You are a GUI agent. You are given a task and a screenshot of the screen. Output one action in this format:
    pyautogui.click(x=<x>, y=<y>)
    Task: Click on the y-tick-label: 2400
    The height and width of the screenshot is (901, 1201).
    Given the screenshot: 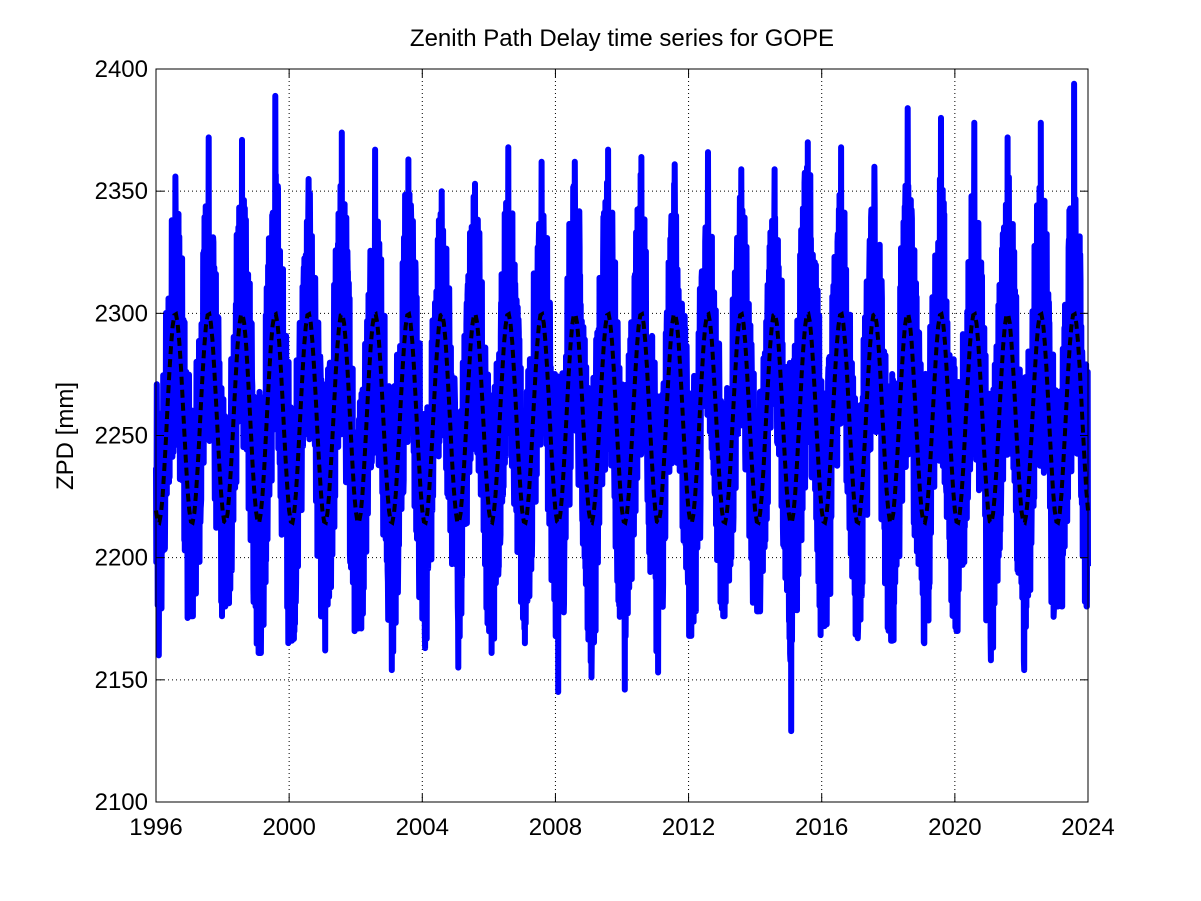 What is the action you would take?
    pyautogui.click(x=121, y=69)
    